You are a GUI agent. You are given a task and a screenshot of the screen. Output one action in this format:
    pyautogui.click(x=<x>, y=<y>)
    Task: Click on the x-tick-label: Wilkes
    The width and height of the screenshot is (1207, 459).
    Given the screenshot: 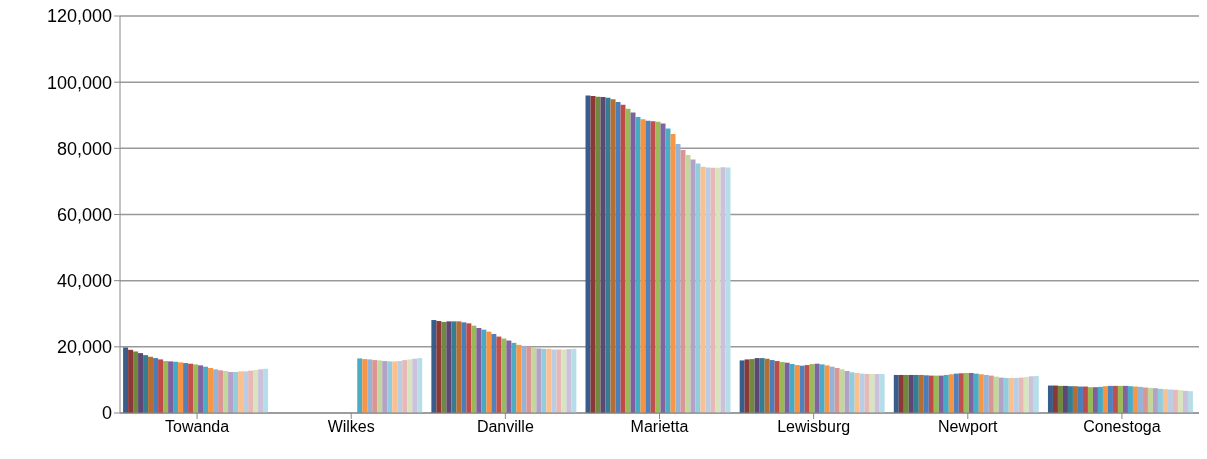 What is the action you would take?
    pyautogui.click(x=351, y=427)
    